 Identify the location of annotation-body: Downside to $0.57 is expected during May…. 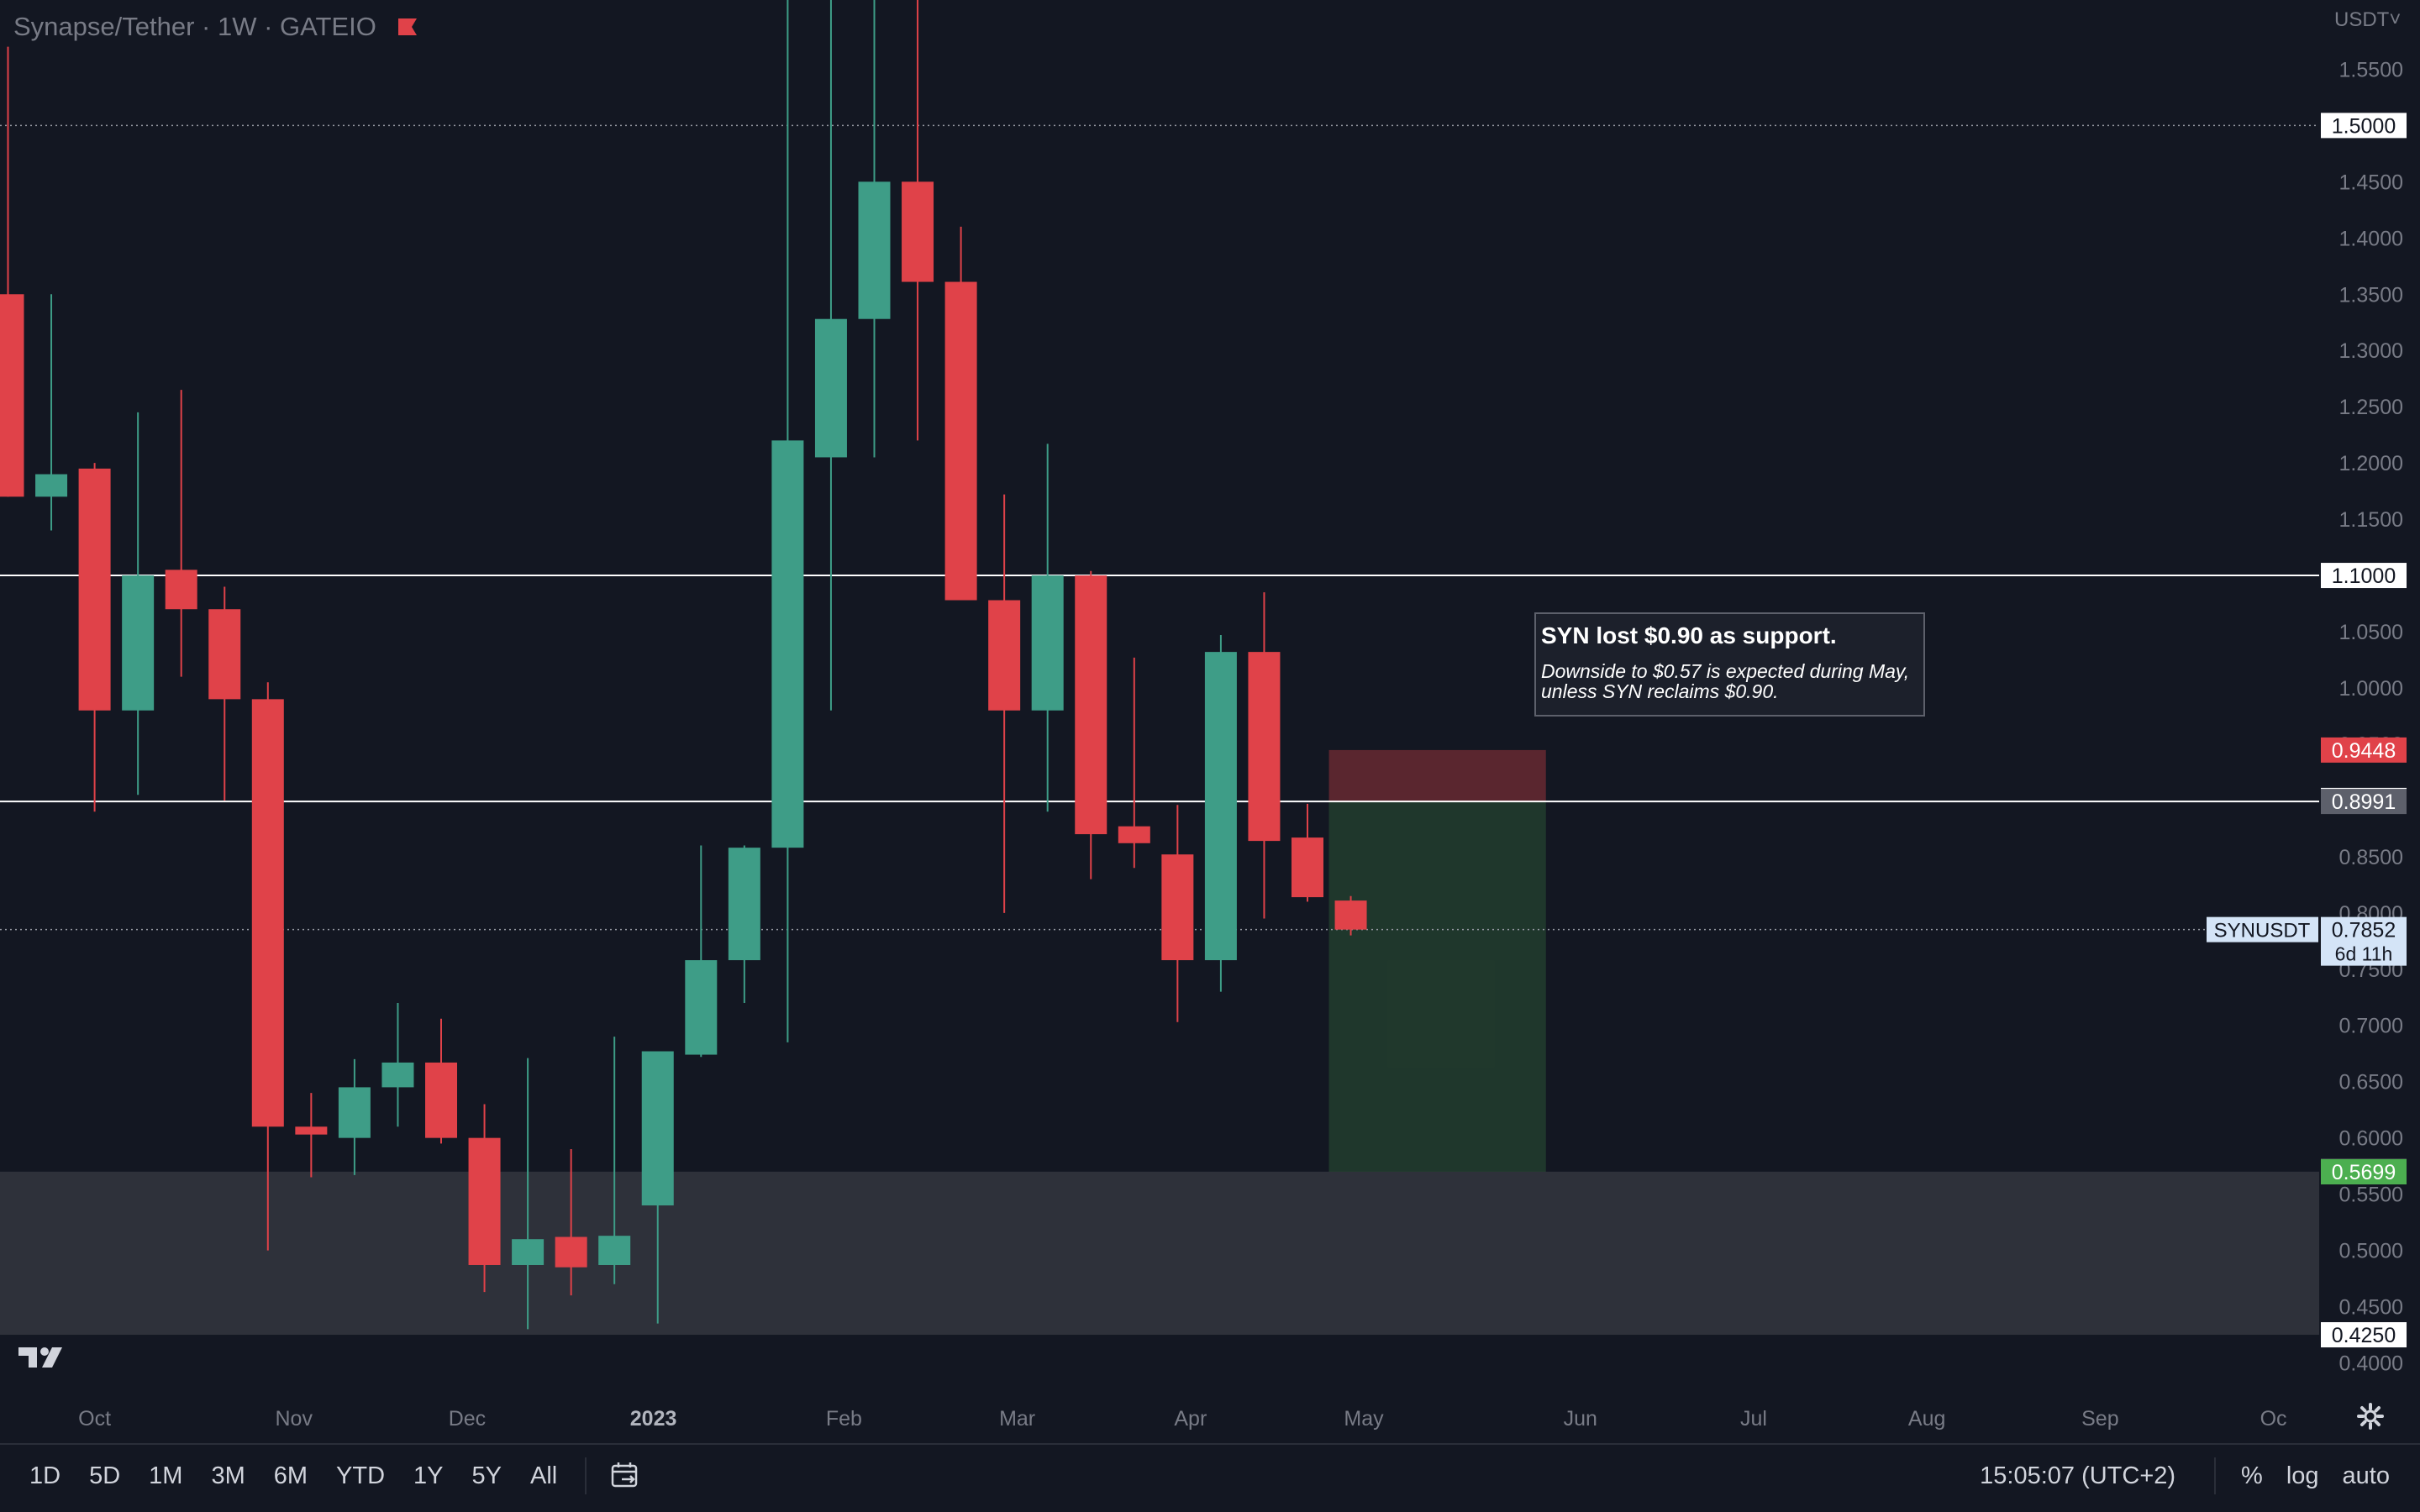
(1726, 681).